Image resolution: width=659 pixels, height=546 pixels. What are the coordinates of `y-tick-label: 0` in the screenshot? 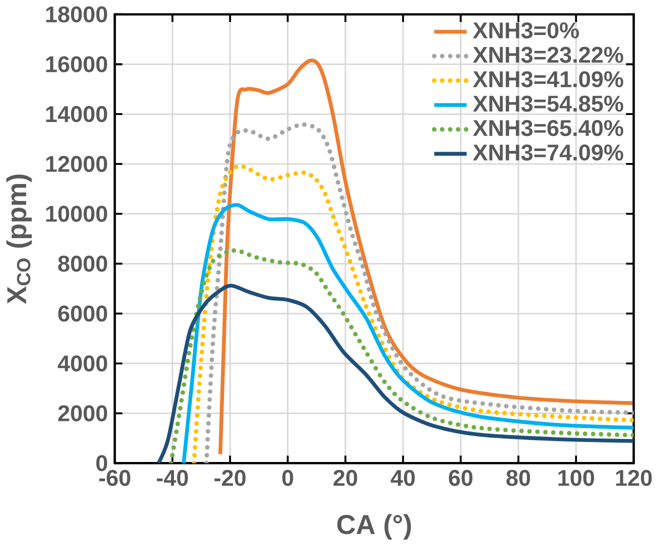 It's located at (102, 463).